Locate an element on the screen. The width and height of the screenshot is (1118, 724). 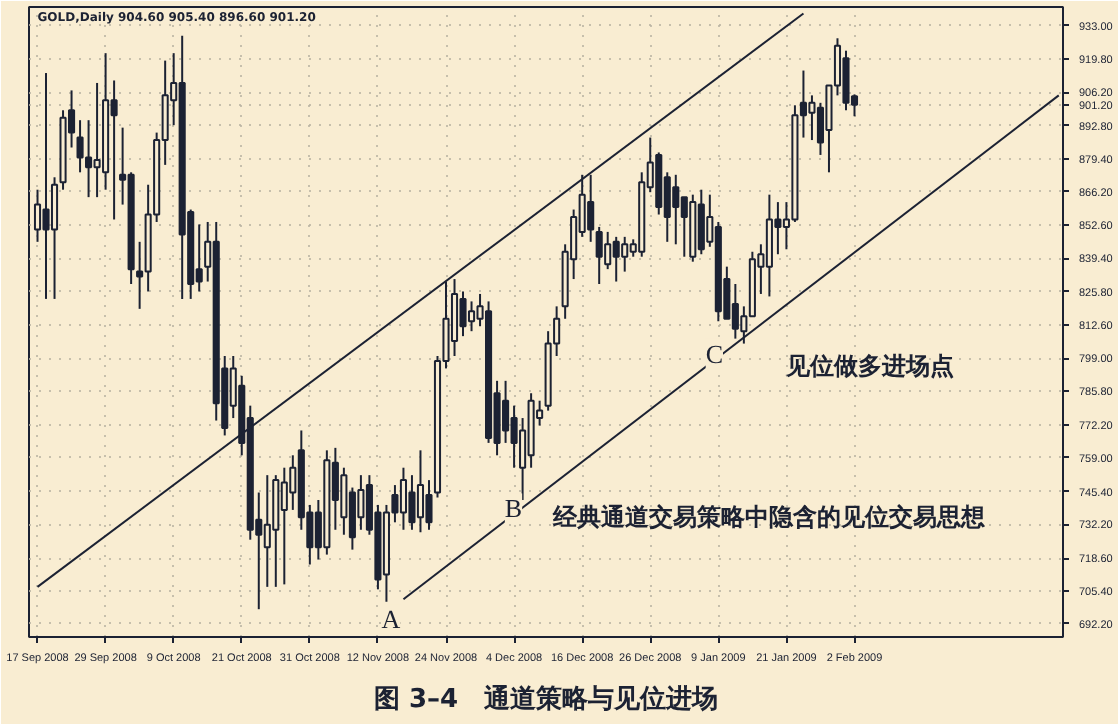
annotation: 经典通道交易策略中隐含的见位交易思想 is located at coordinates (769, 517).